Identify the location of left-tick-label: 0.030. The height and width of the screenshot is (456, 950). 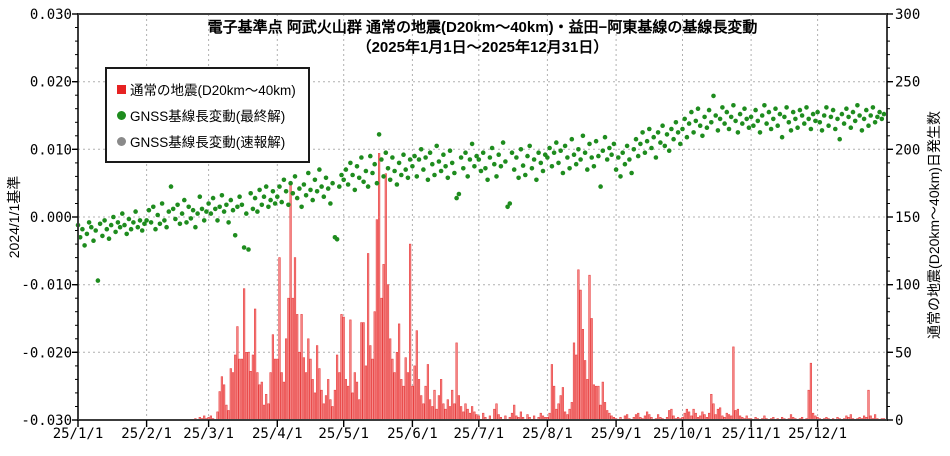
(51, 15).